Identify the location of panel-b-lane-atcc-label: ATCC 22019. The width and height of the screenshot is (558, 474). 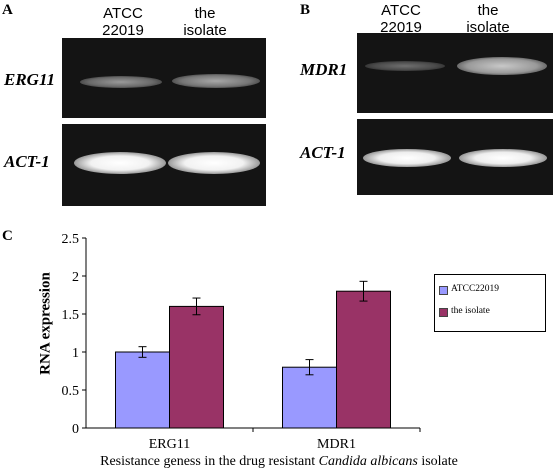
(401, 19).